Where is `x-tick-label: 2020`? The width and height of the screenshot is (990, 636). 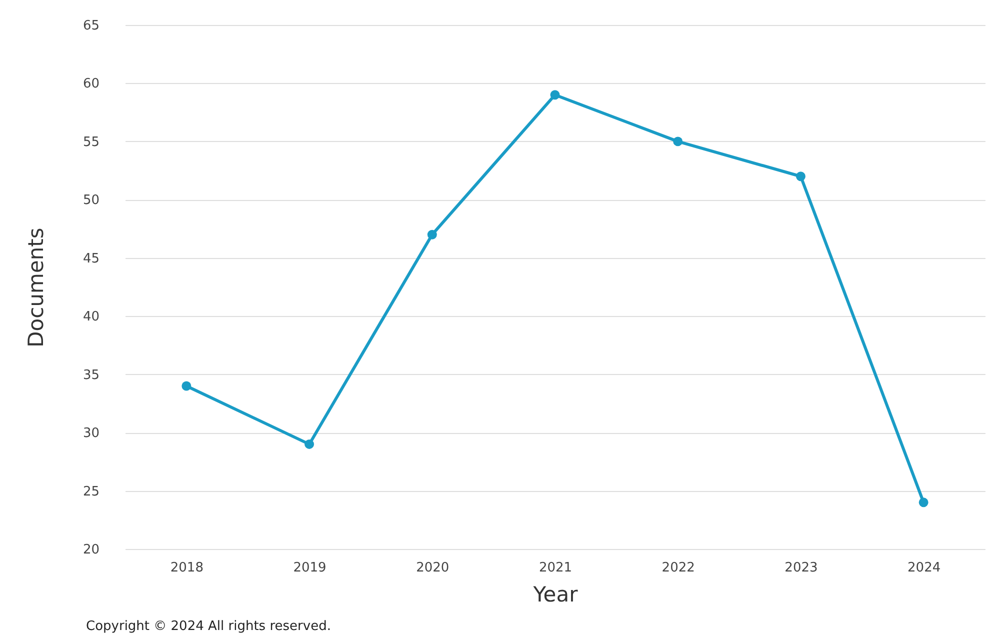
x-tick-label: 2020 is located at coordinates (433, 568).